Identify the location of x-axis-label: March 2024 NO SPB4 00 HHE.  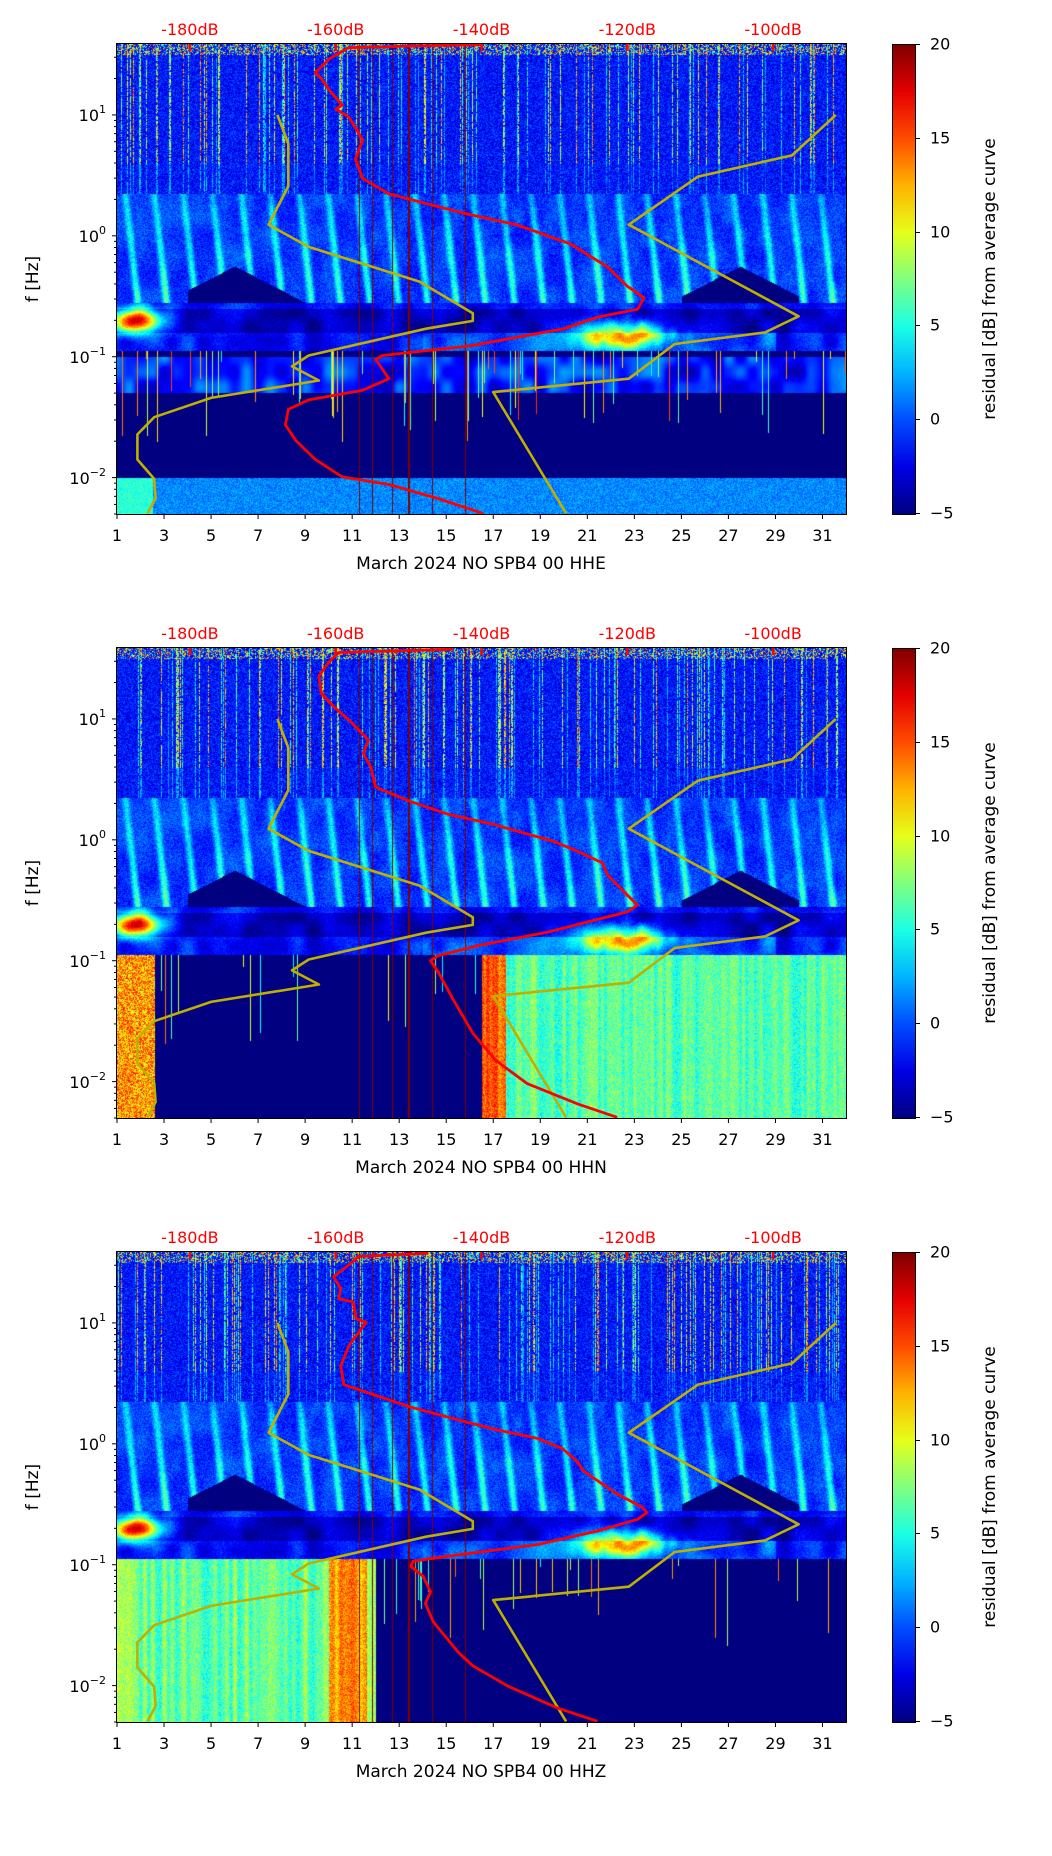
(481, 564).